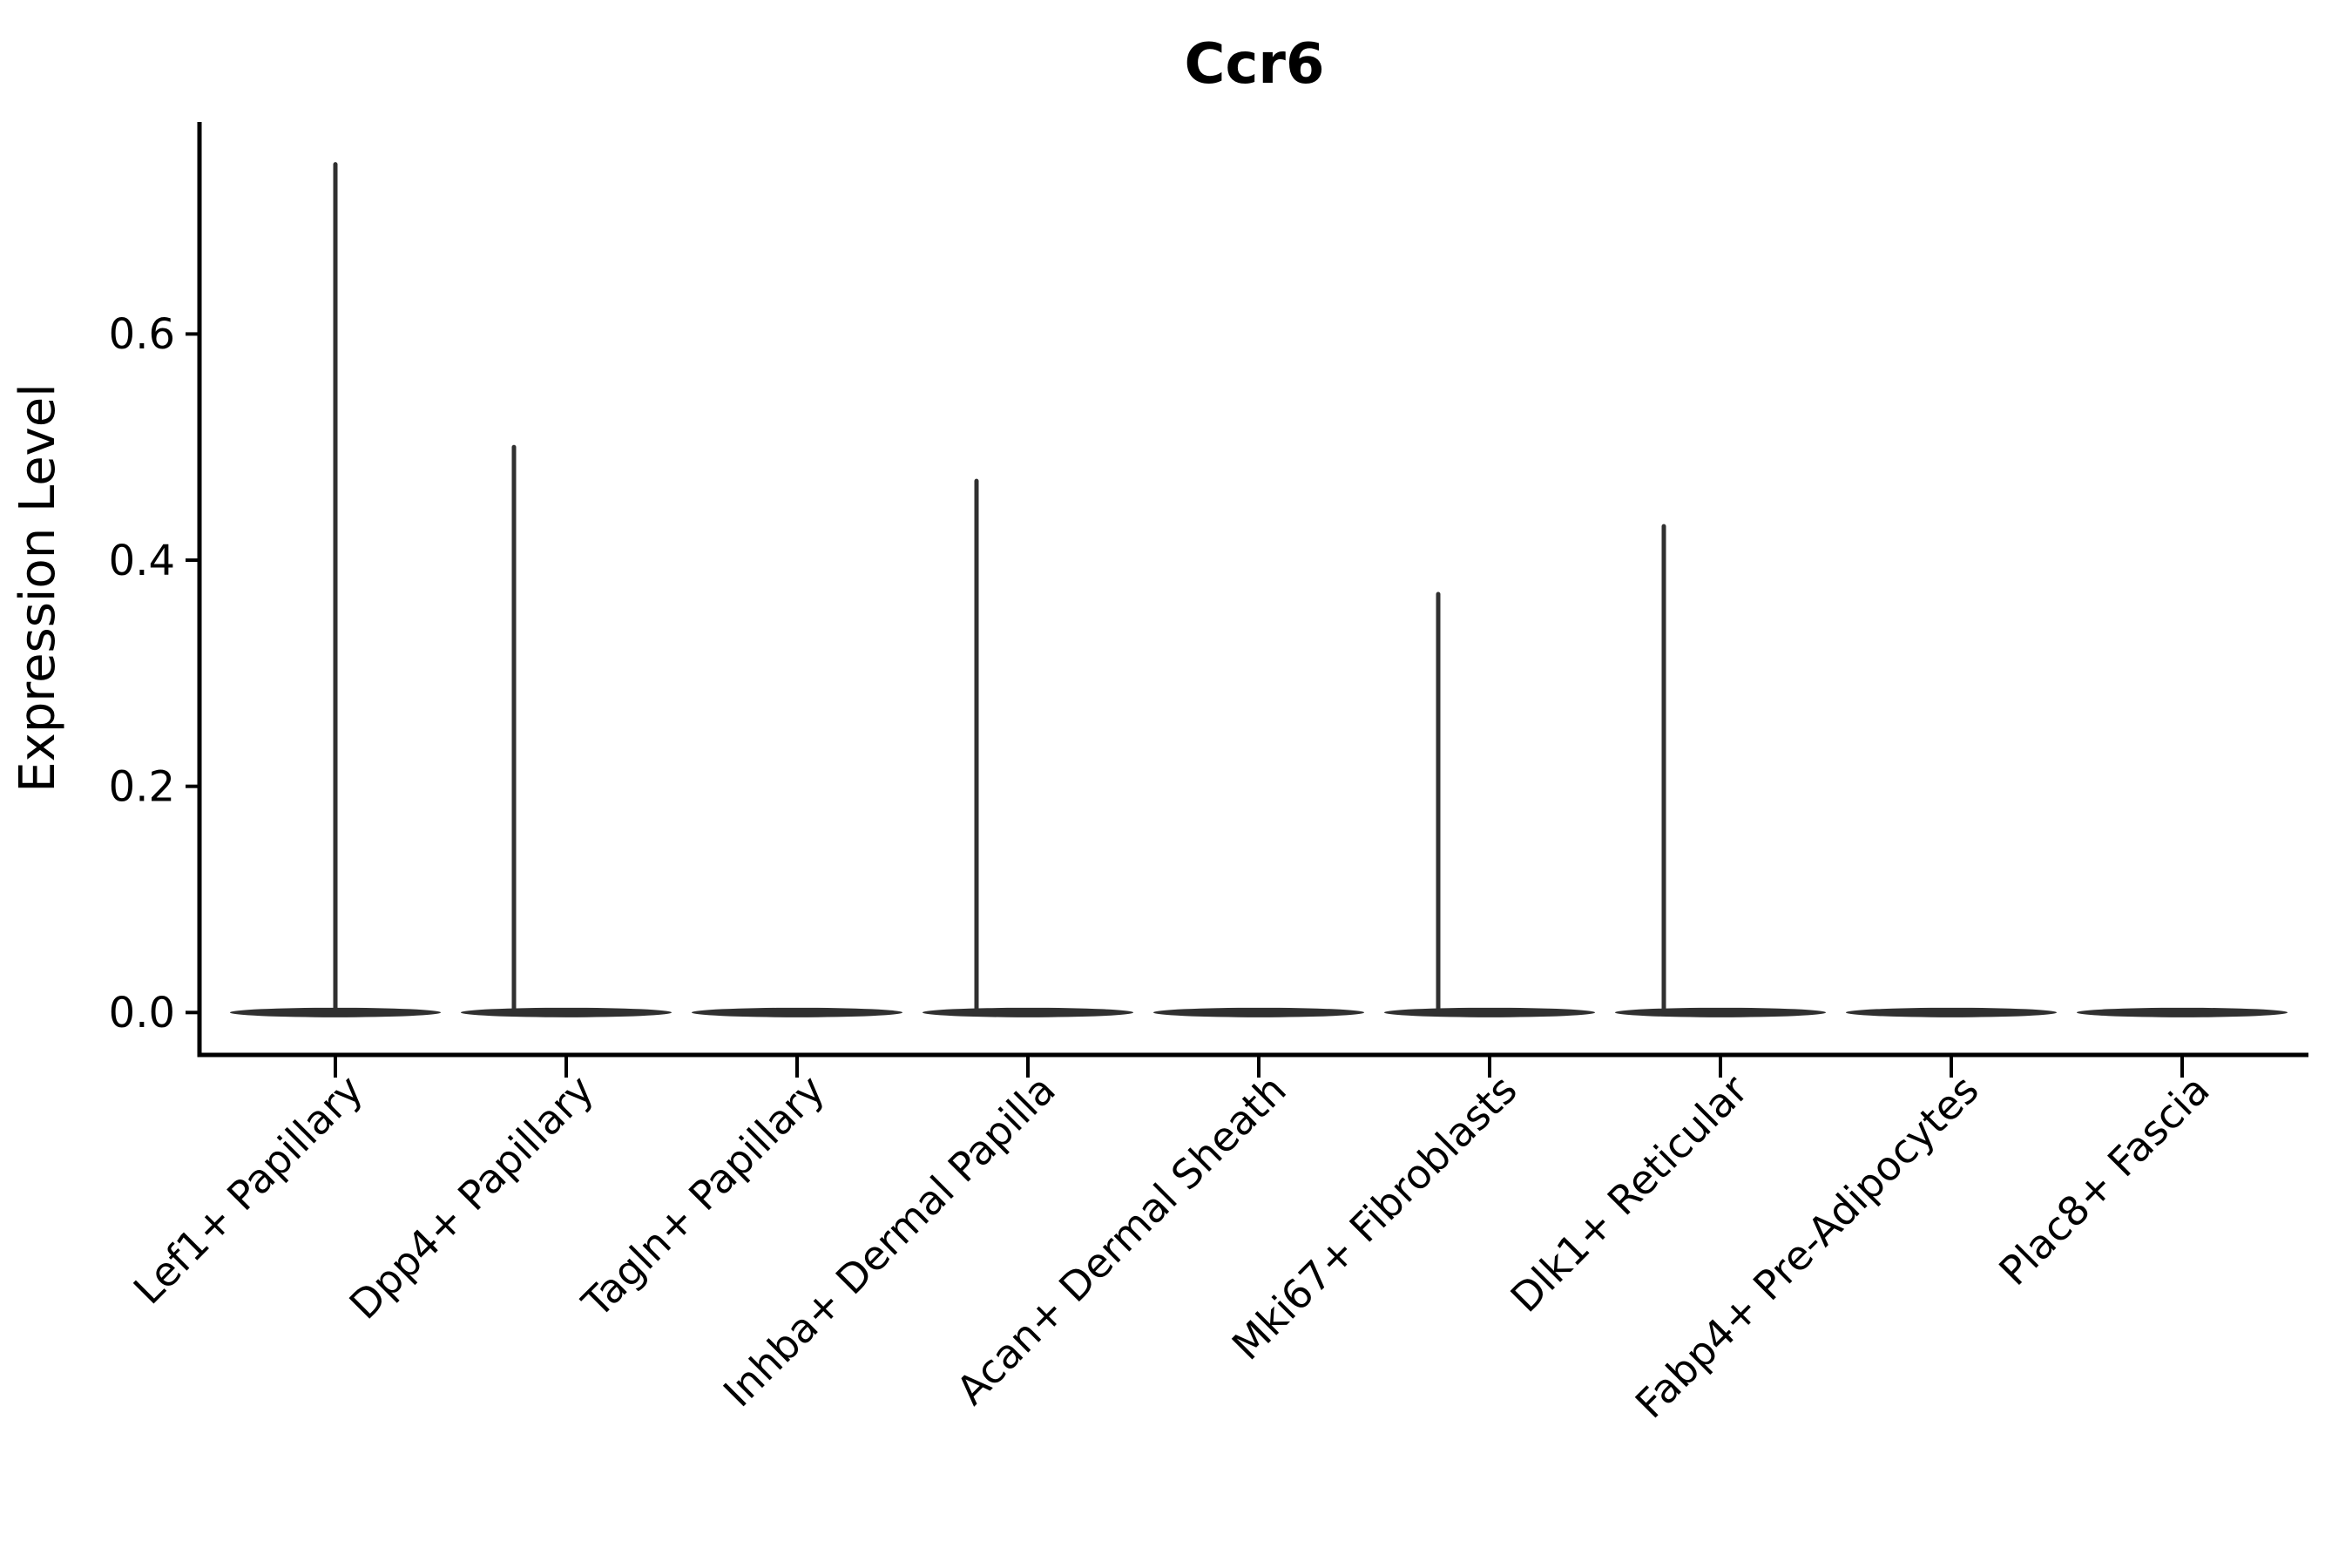 The image size is (2352, 1568). What do you see at coordinates (1720, 770) in the screenshot?
I see `violin-dlk1-reticular` at bounding box center [1720, 770].